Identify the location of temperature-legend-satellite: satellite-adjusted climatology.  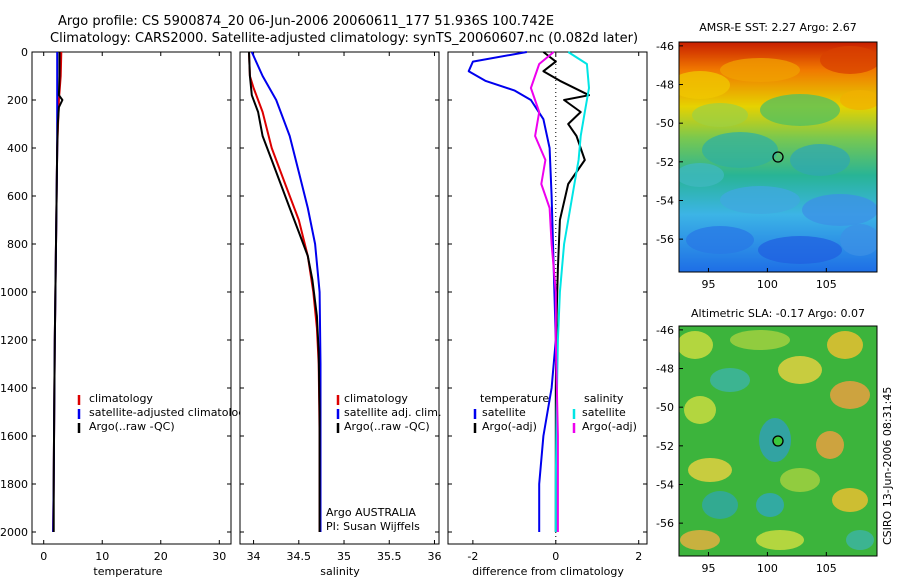
(170, 412).